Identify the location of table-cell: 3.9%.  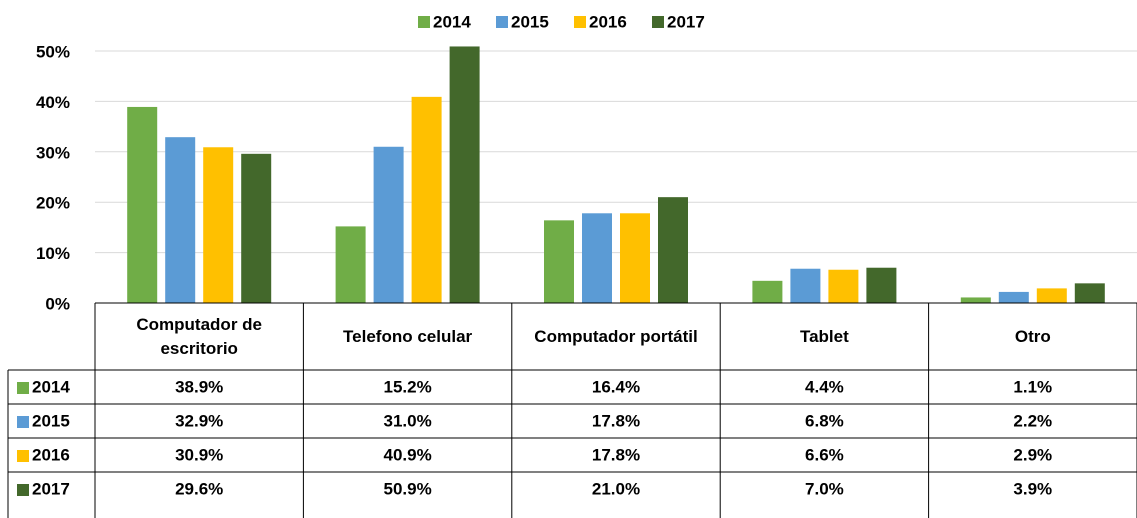
(1032, 488).